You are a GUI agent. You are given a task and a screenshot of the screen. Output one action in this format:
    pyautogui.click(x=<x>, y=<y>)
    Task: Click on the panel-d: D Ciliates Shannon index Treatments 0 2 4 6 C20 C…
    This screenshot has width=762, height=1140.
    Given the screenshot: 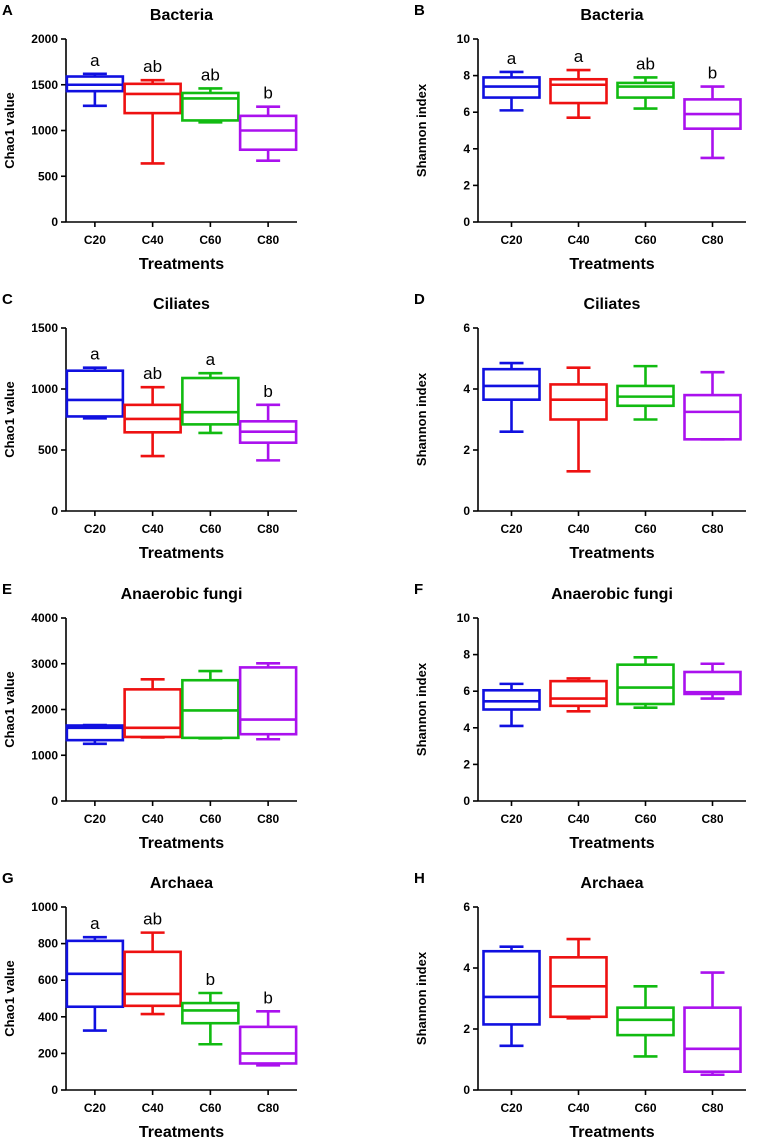 What is the action you would take?
    pyautogui.click(x=580, y=426)
    